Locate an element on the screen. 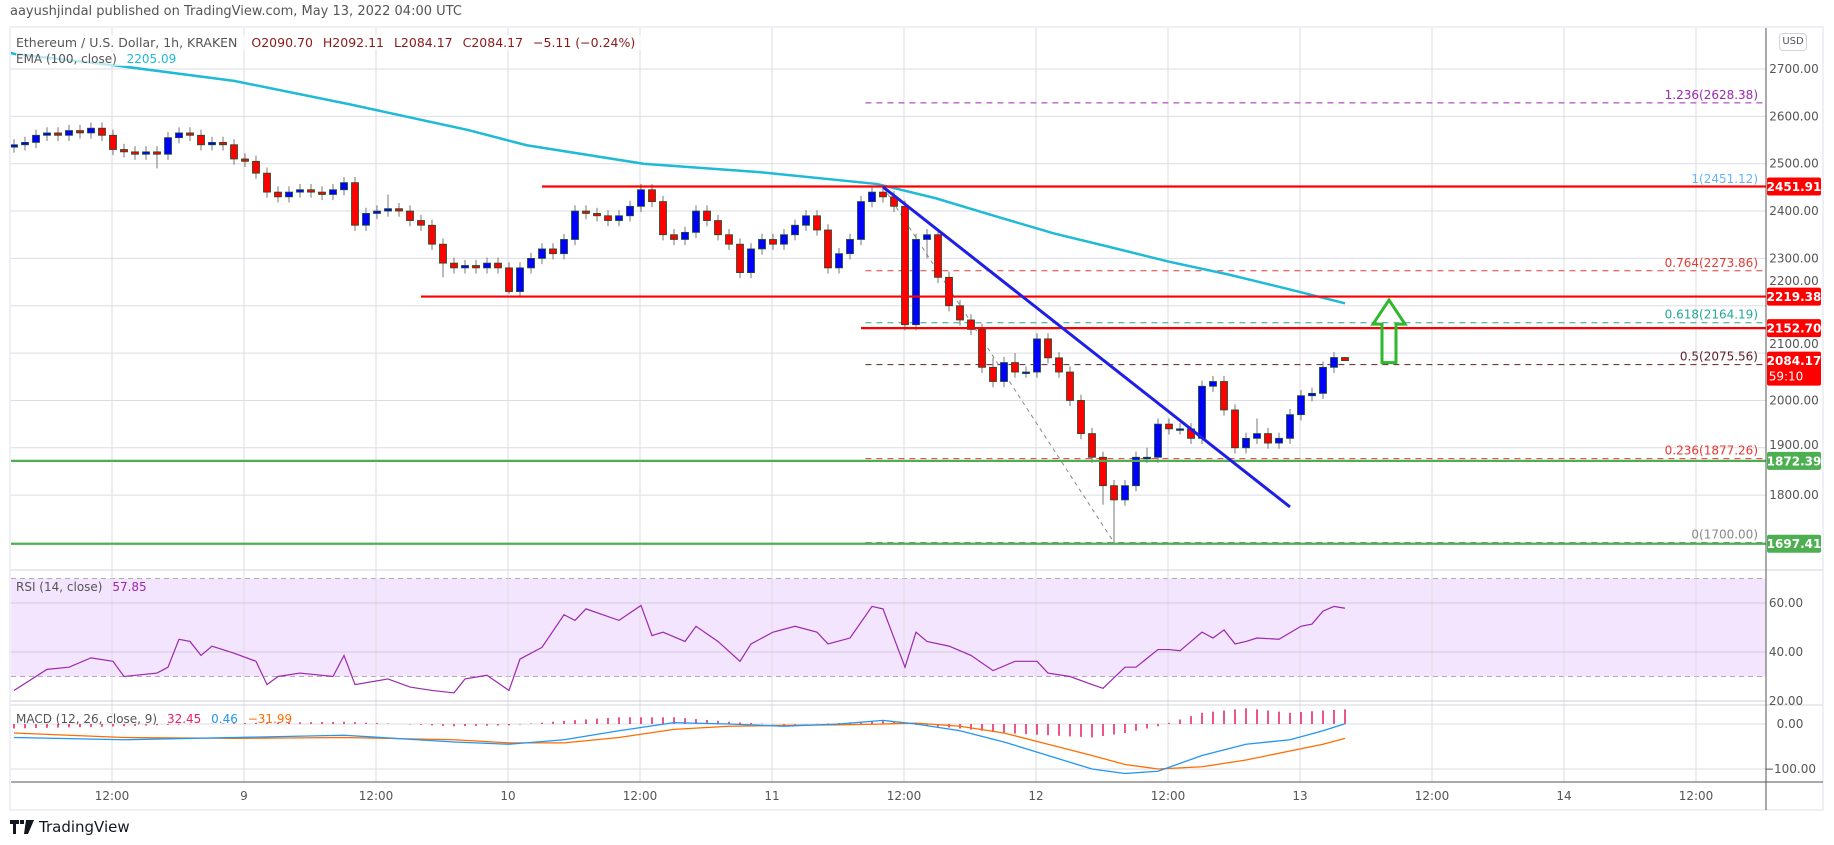 This screenshot has width=1834, height=845. fib-level-label: 0(1700.00) is located at coordinates (1724, 535).